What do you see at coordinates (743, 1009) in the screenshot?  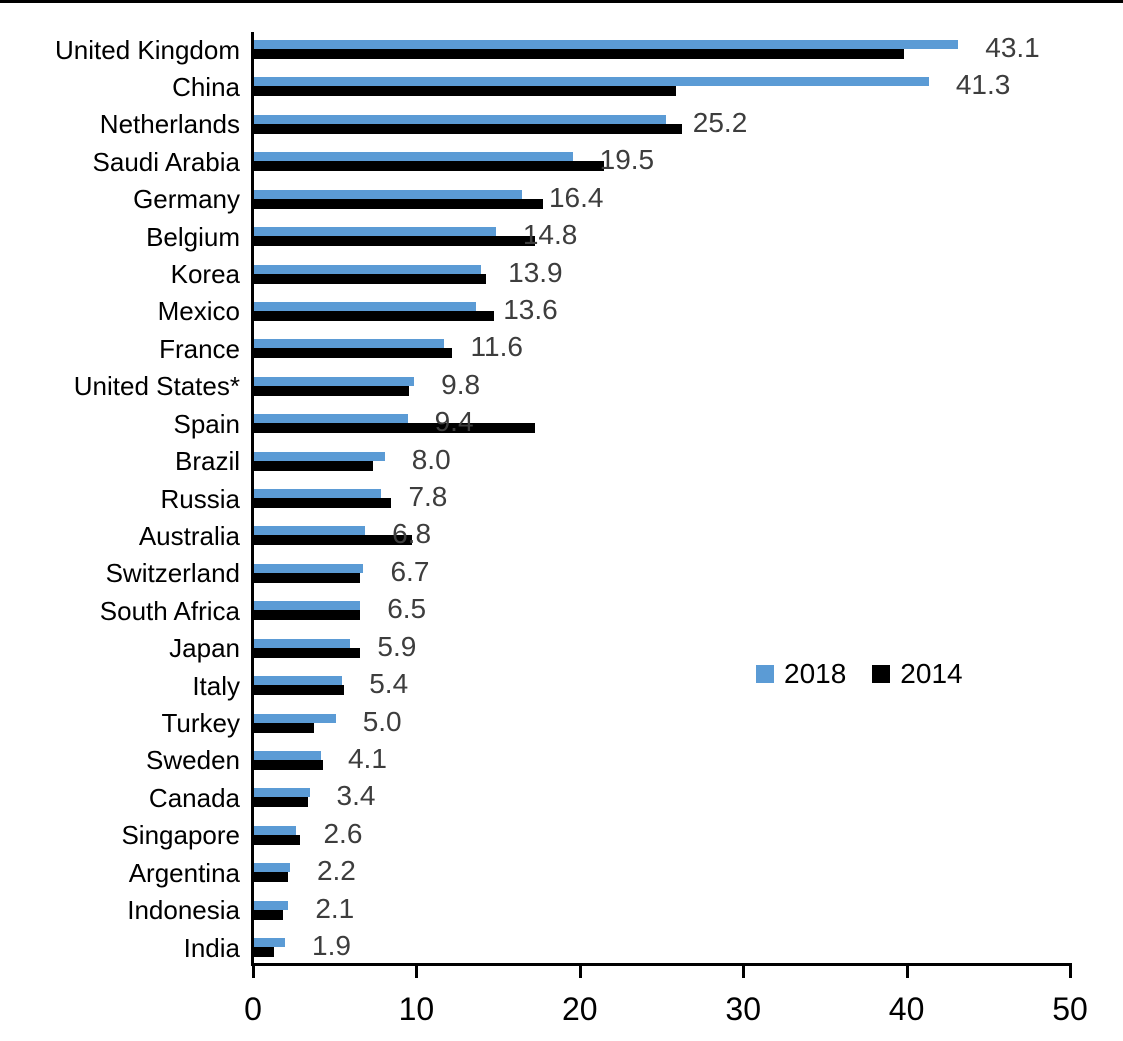 I see `x-axis-tick-label: 30` at bounding box center [743, 1009].